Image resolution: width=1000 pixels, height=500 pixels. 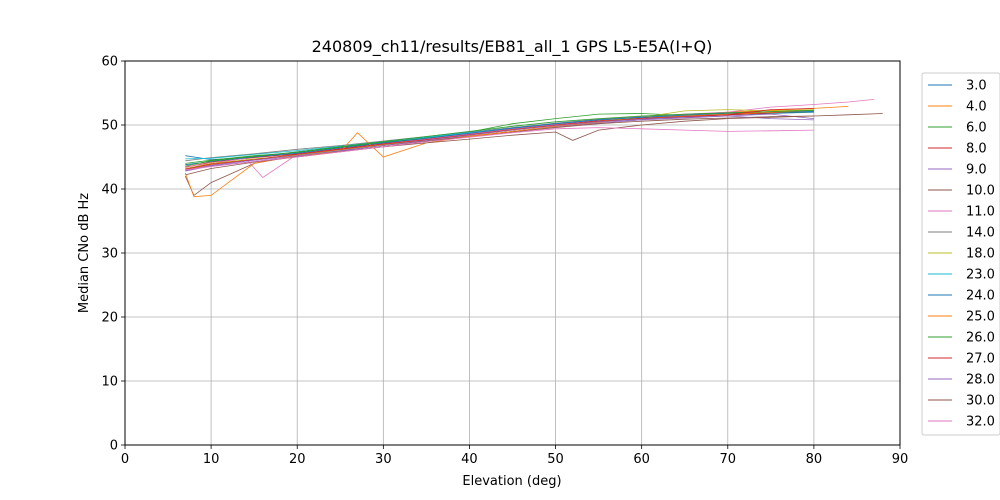 I want to click on series-line-27.0, so click(x=499, y=139).